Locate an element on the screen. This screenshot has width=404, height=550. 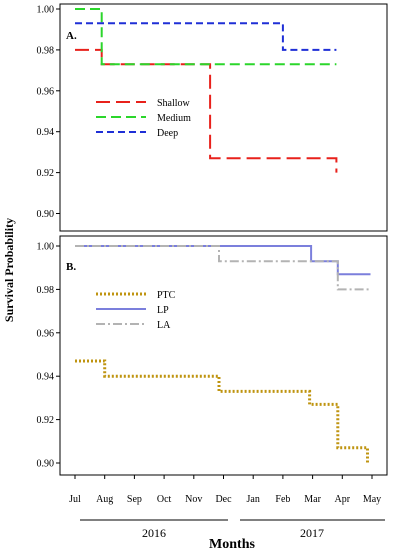
x-tick-label: Jan is located at coordinates (253, 499).